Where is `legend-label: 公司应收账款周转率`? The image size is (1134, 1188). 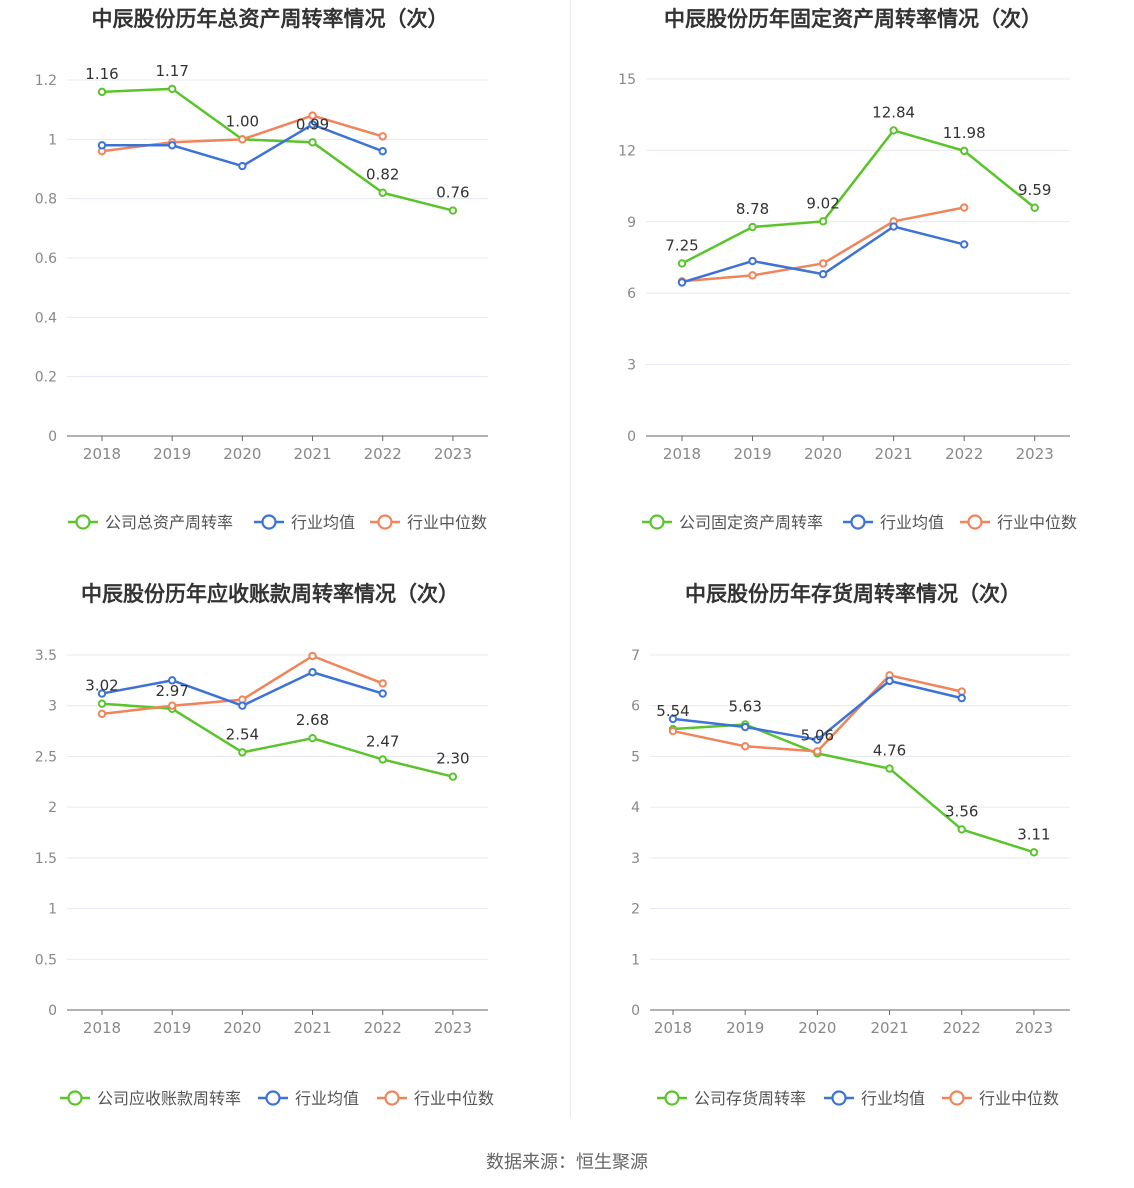 legend-label: 公司应收账款周转率 is located at coordinates (169, 1098).